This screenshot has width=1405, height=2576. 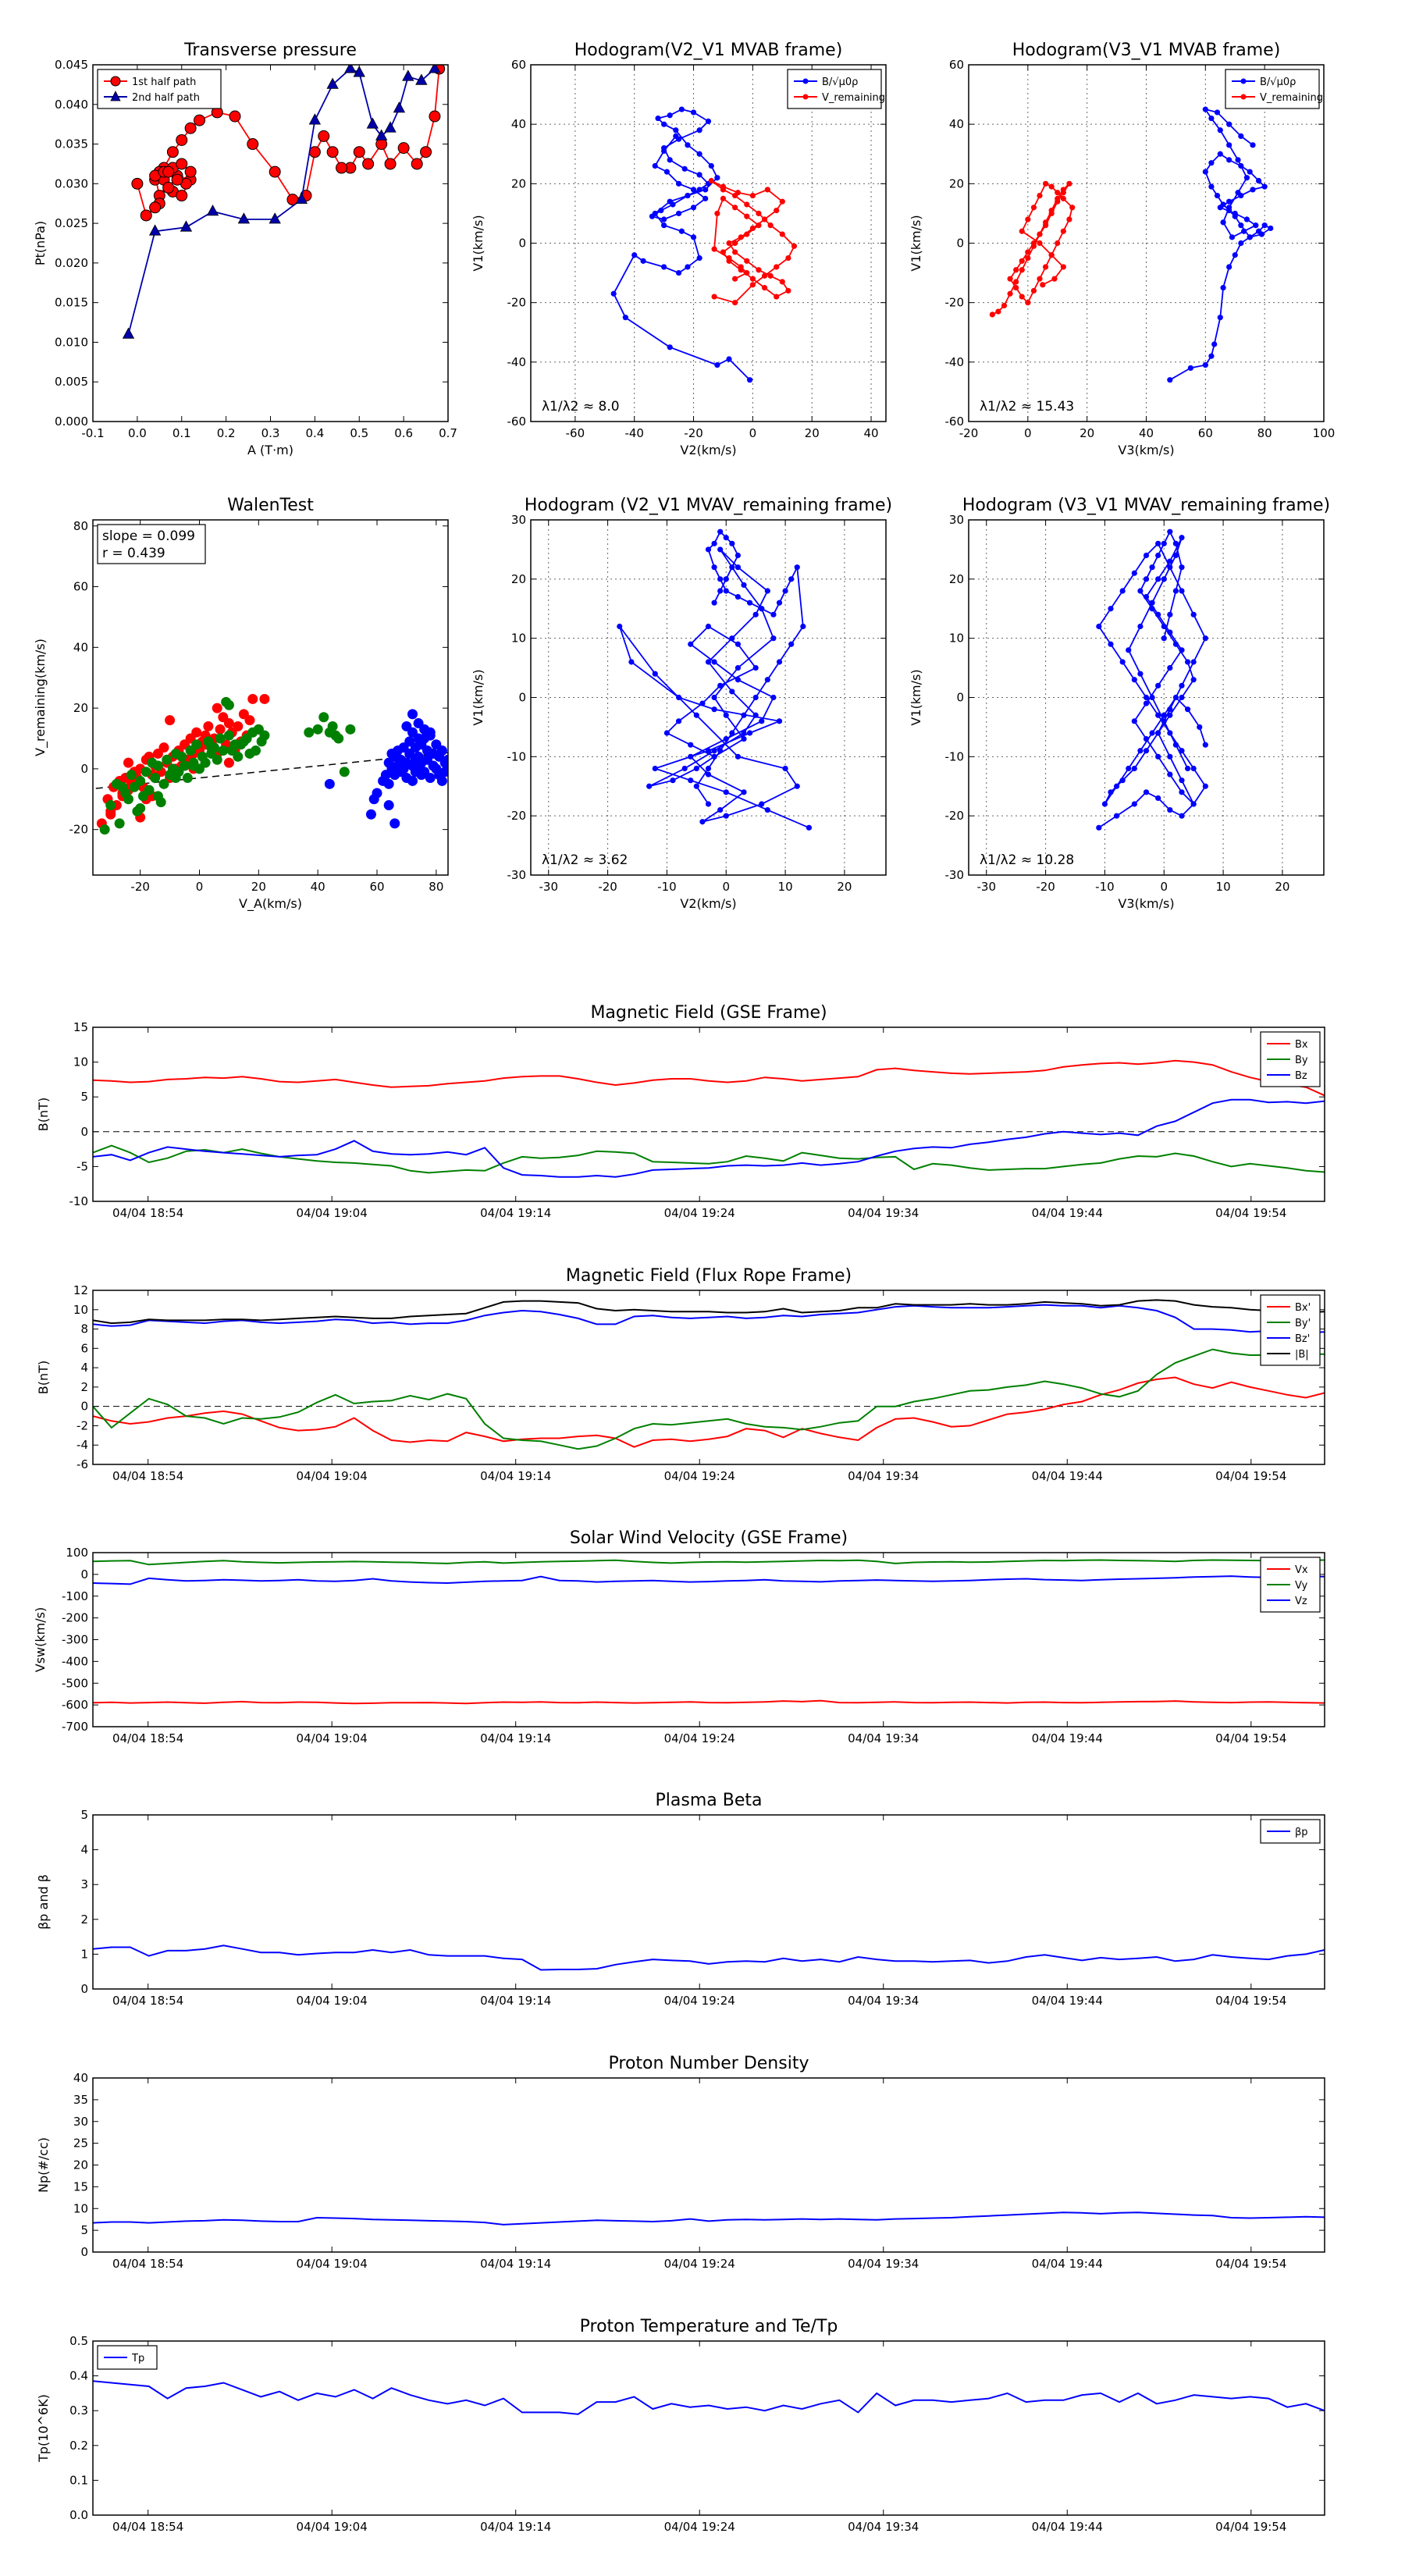 I want to click on y-tick-label: 0.015, so click(x=72, y=303).